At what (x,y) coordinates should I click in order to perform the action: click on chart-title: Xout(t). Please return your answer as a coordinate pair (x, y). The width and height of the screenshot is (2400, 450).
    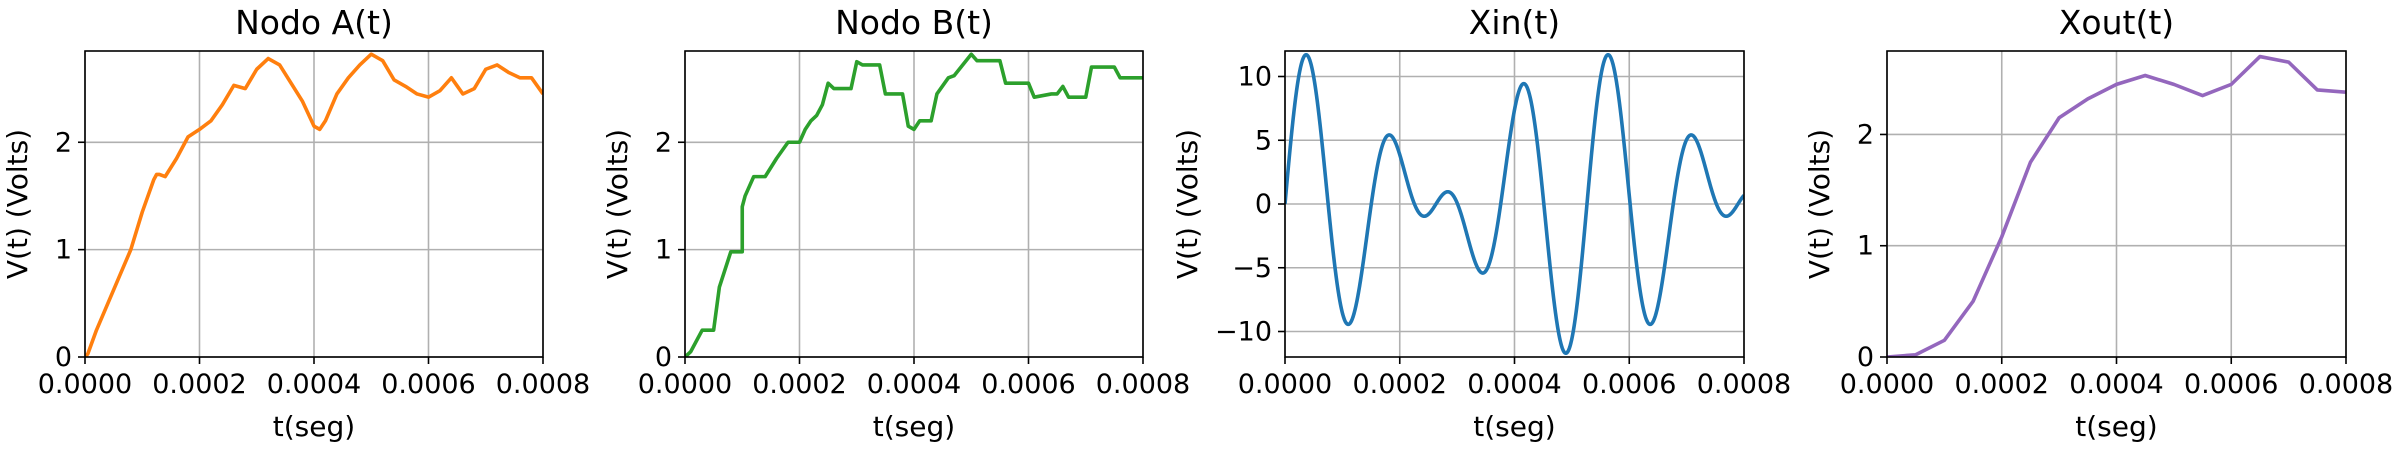
    Looking at the image, I should click on (2116, 22).